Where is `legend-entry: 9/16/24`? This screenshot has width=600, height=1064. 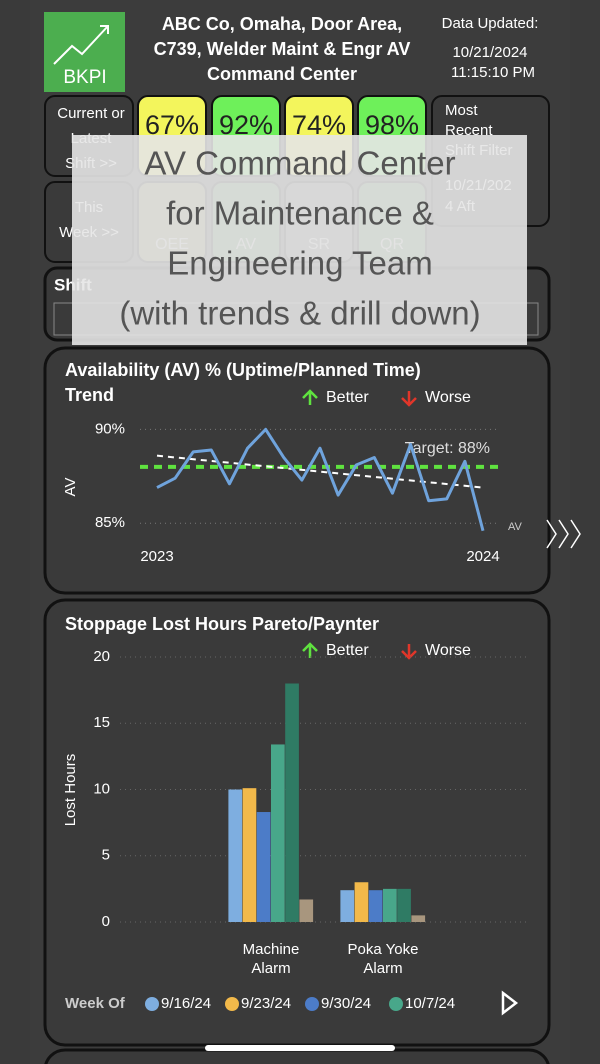 legend-entry: 9/16/24 is located at coordinates (186, 1003).